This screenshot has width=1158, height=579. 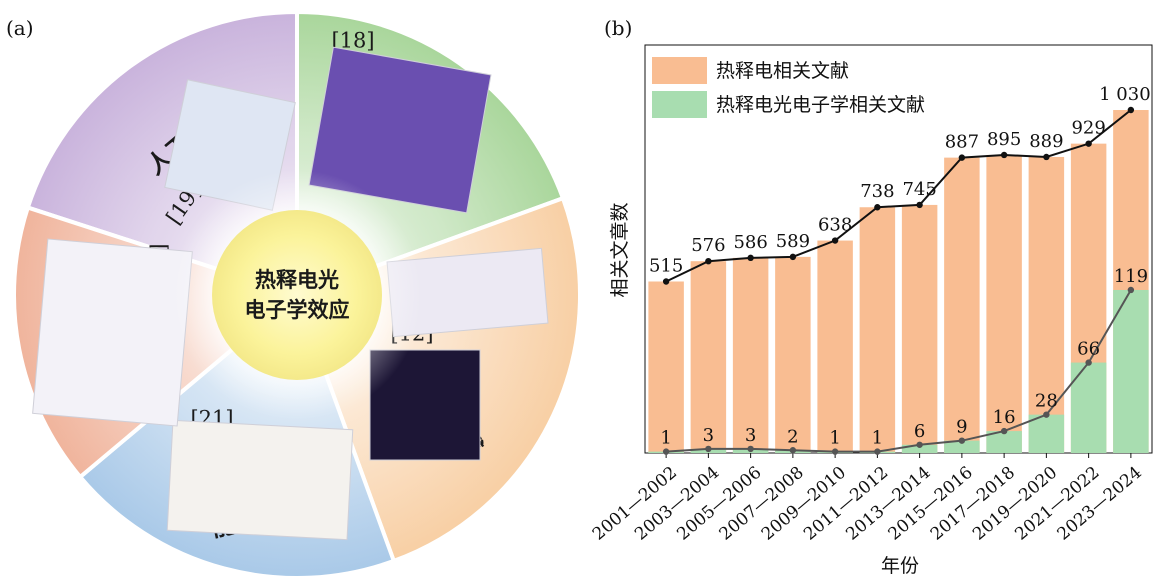 What do you see at coordinates (792, 436) in the screenshot?
I see `value-label-pyro-optoelectronic: 2` at bounding box center [792, 436].